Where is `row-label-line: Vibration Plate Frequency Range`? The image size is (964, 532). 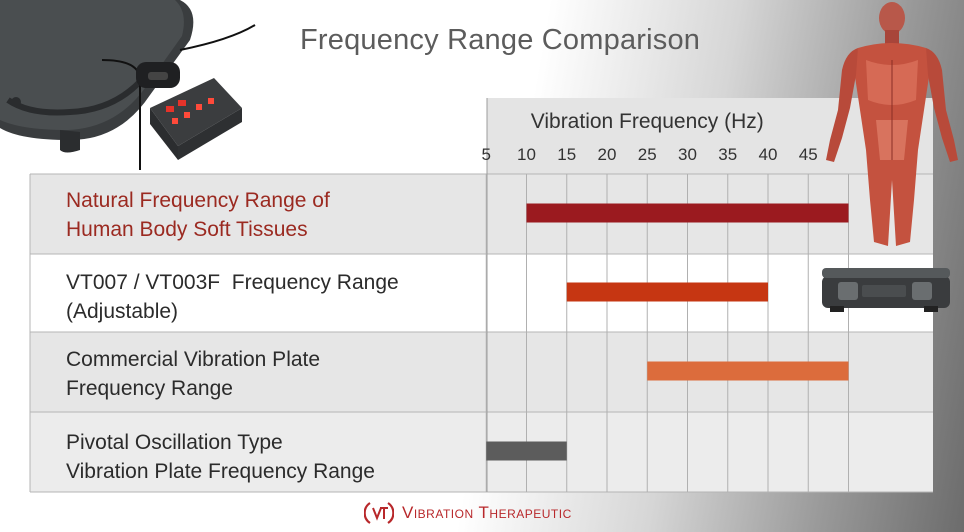
row-label-line: Vibration Plate Frequency Range is located at coordinates (220, 471).